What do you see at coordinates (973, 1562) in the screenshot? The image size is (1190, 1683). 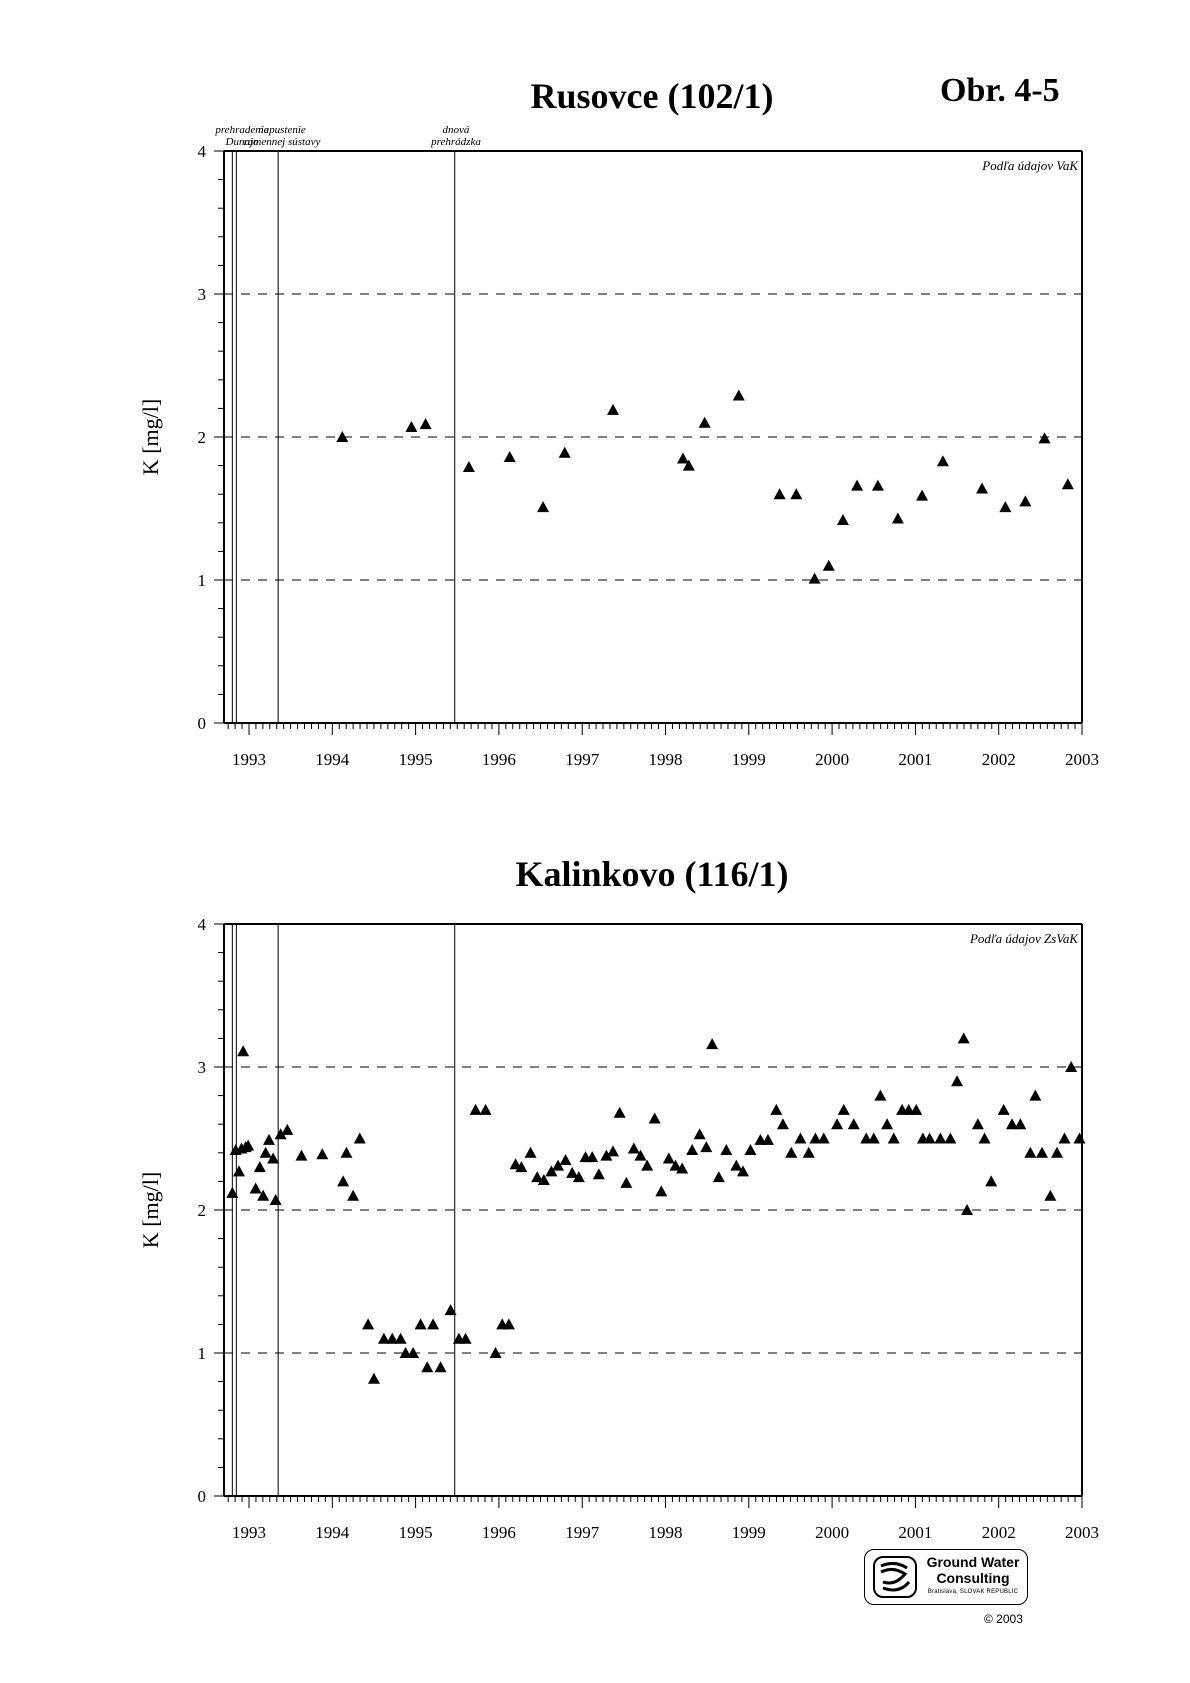 I see `logo-name-line1: Ground Water` at bounding box center [973, 1562].